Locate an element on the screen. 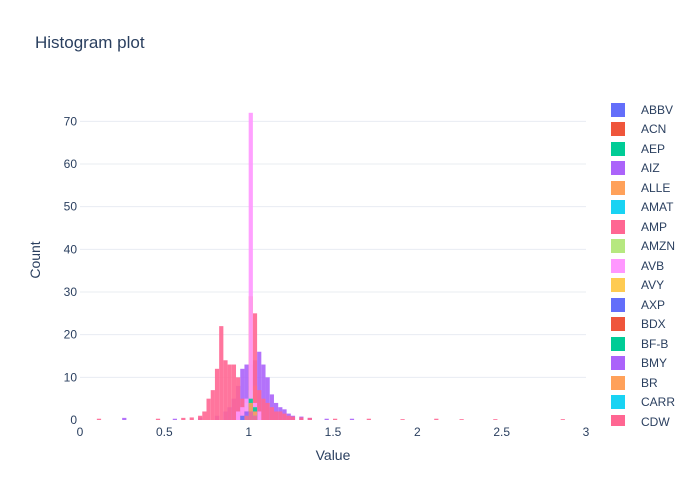 This screenshot has width=700, height=500. legend-label: AVB is located at coordinates (653, 265).